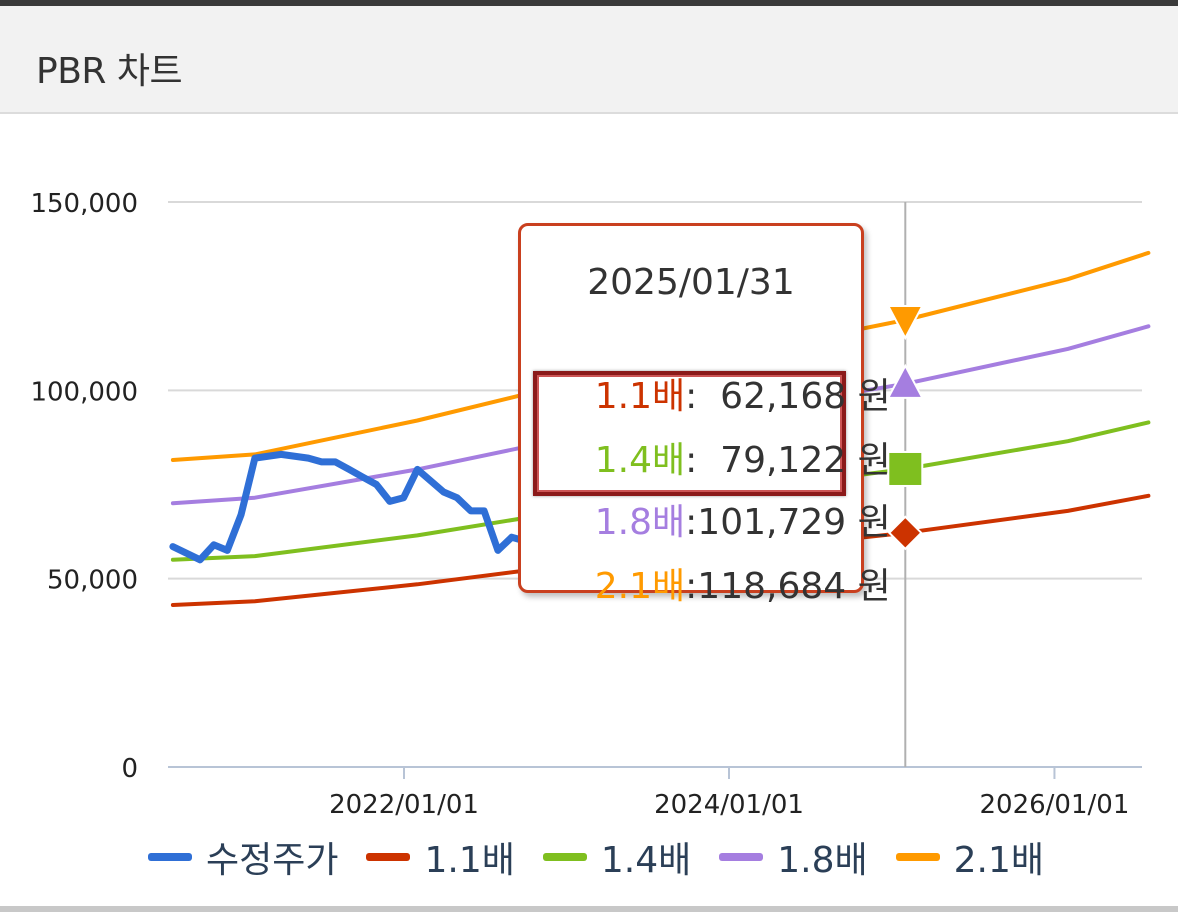 The image size is (1178, 912). I want to click on tooltip-value: 62,168, so click(783, 396).